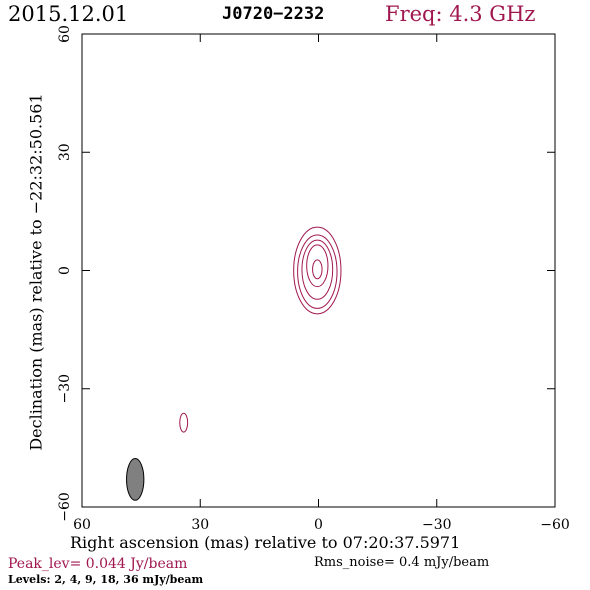 The width and height of the screenshot is (590, 590). Describe the element at coordinates (200, 525) in the screenshot. I see `x-tick-label: 30` at that location.